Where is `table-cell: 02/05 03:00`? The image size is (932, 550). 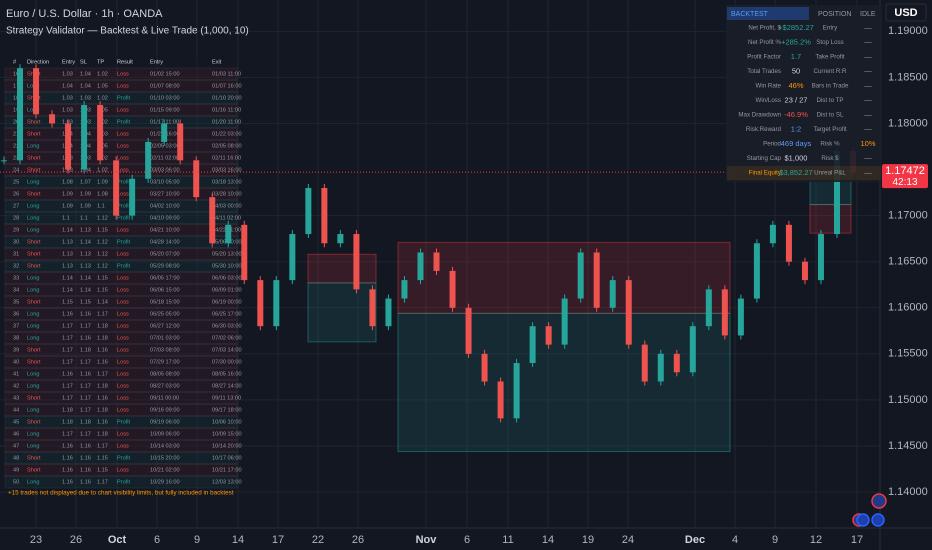 table-cell: 02/05 03:00 is located at coordinates (165, 146).